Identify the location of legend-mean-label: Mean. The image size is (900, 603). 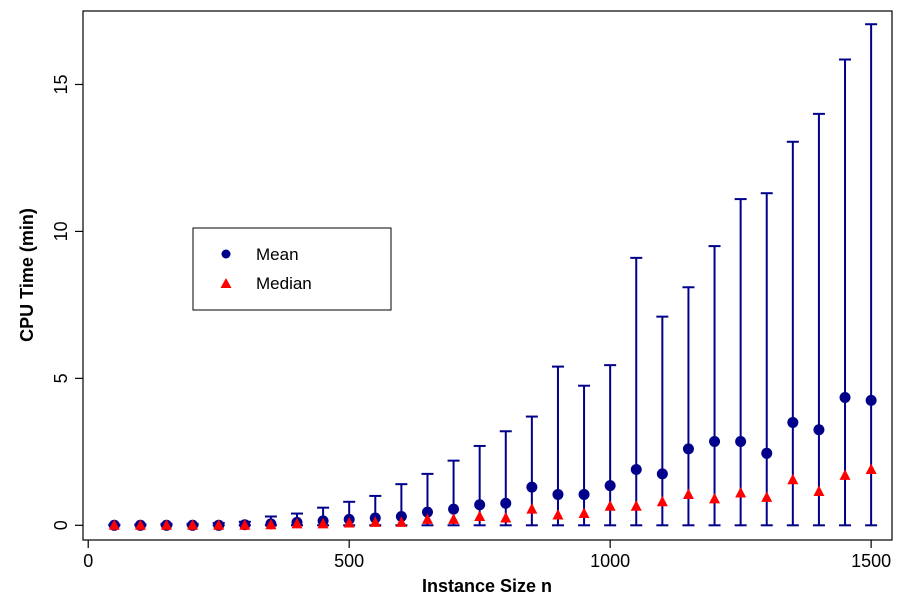
(277, 254).